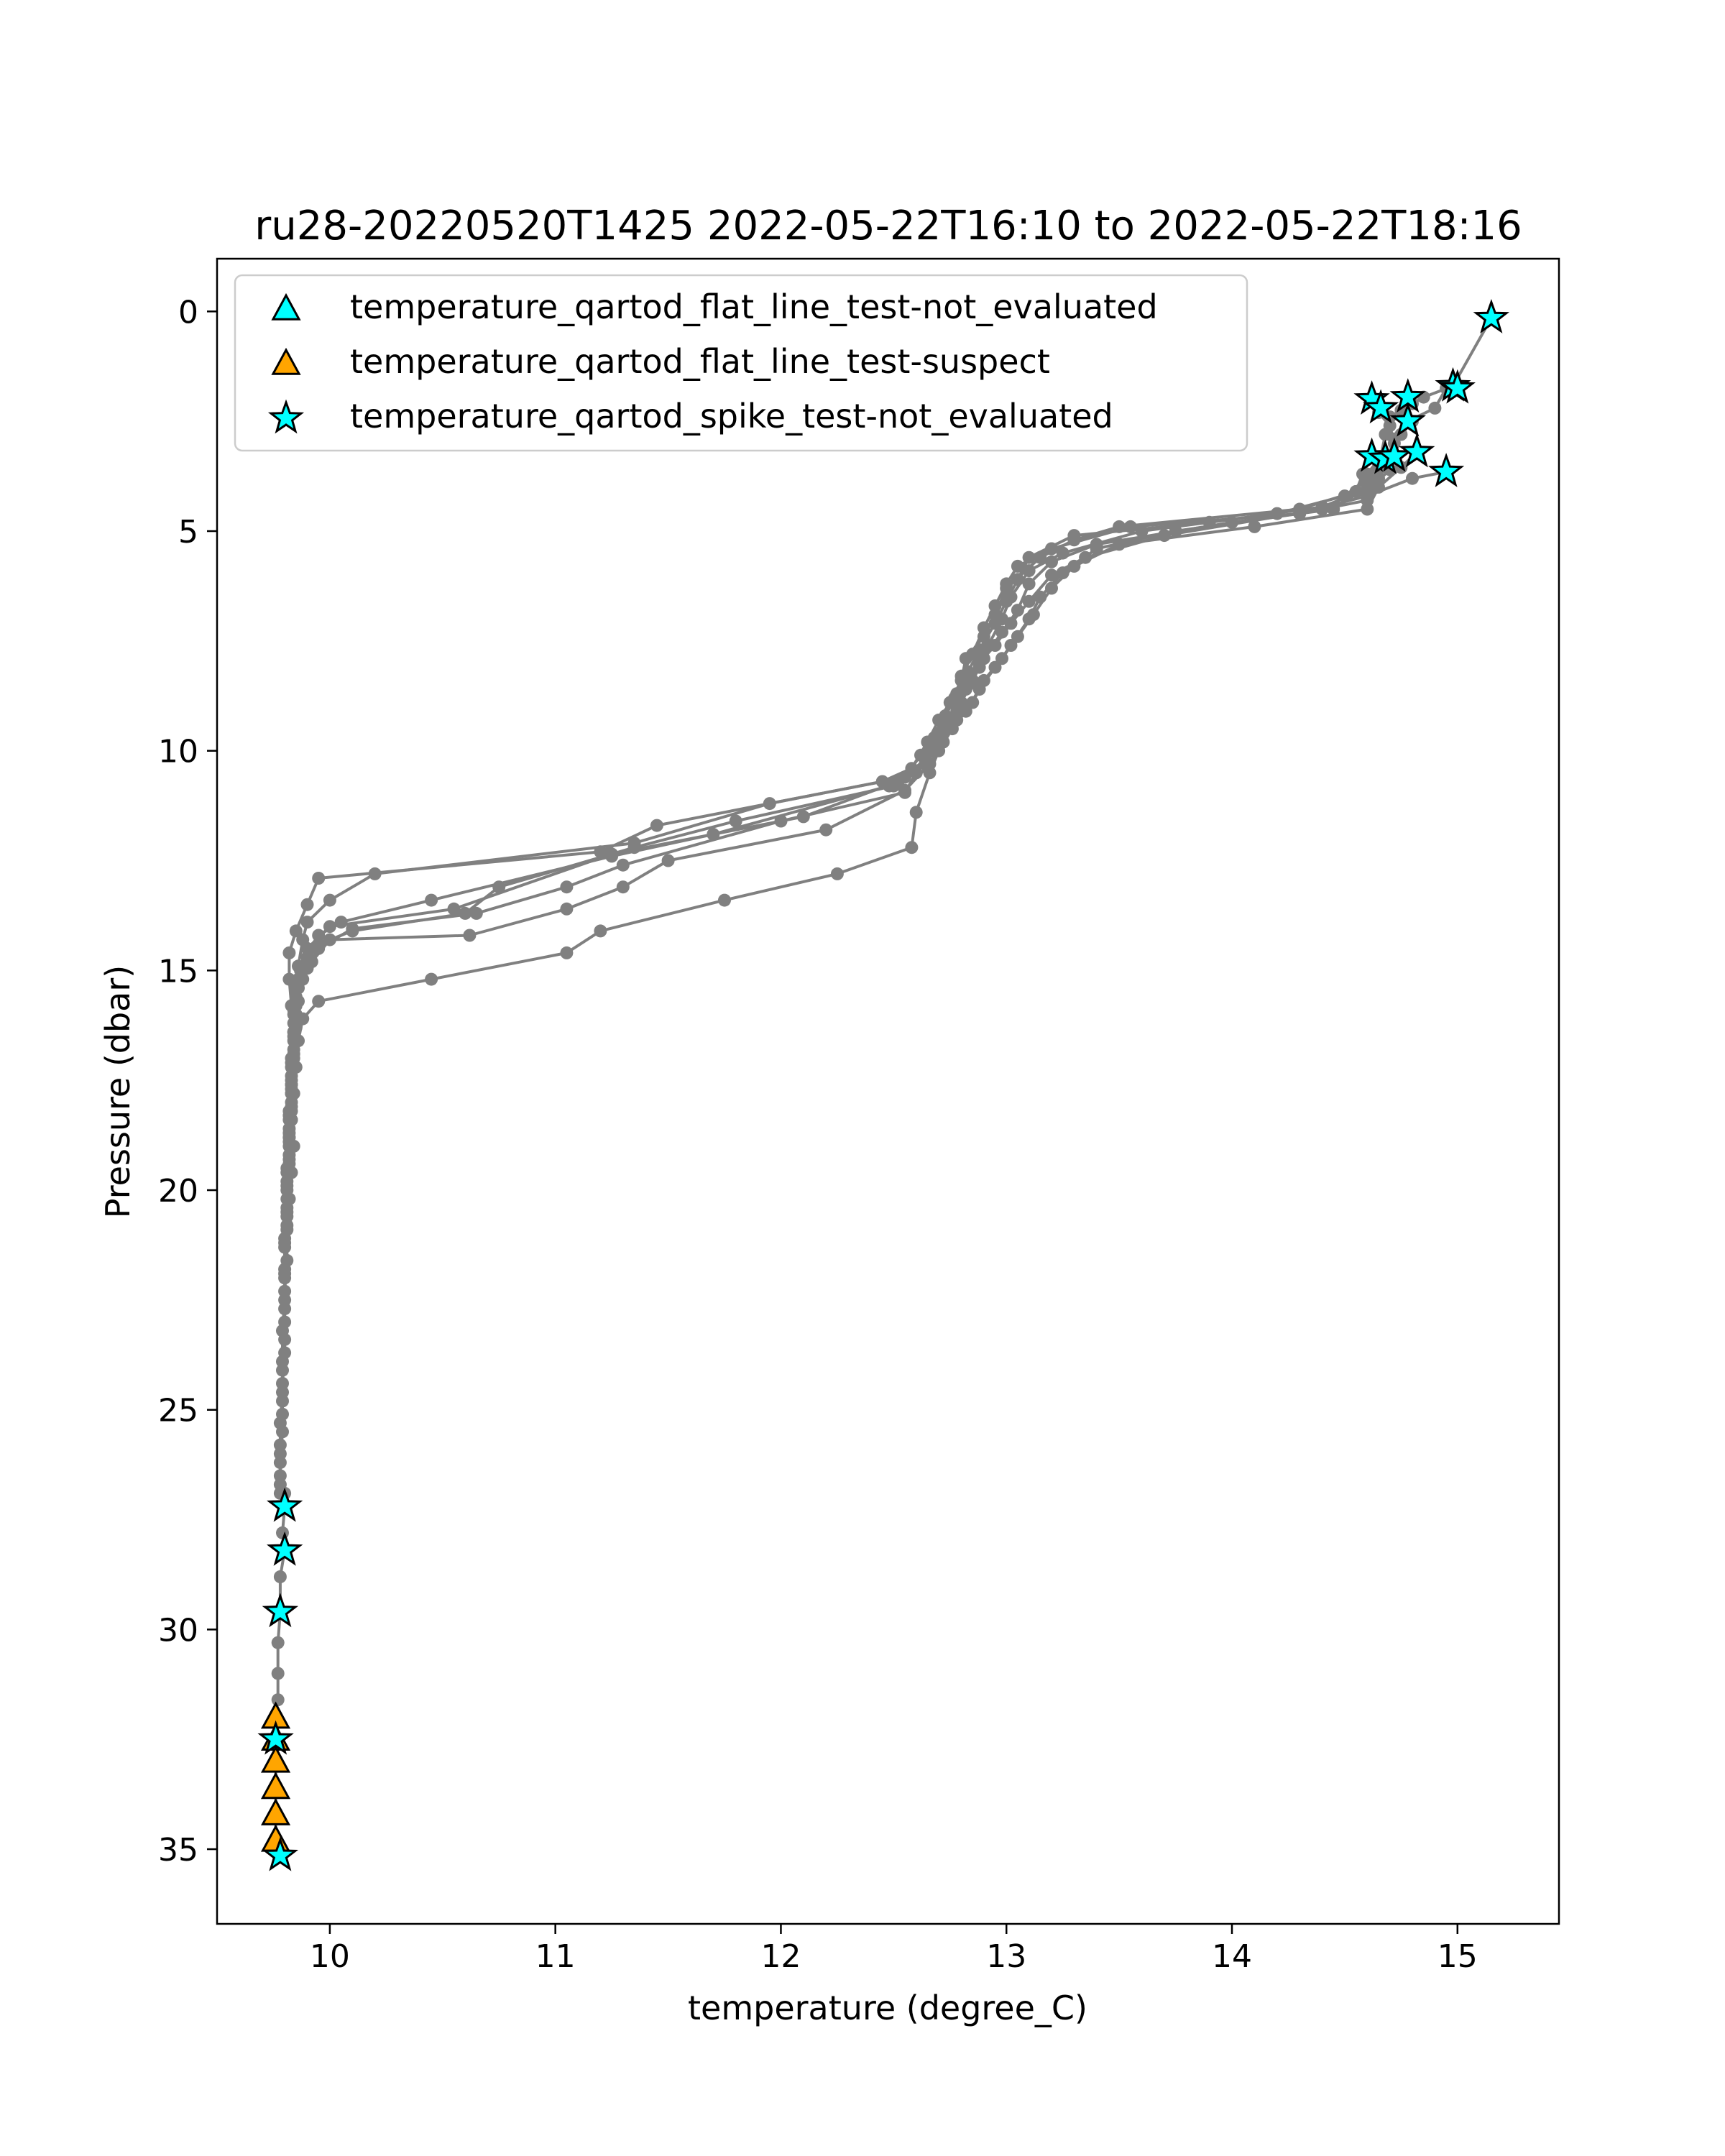 The height and width of the screenshot is (2156, 1725). I want to click on legend-star-cyan, so click(286, 417).